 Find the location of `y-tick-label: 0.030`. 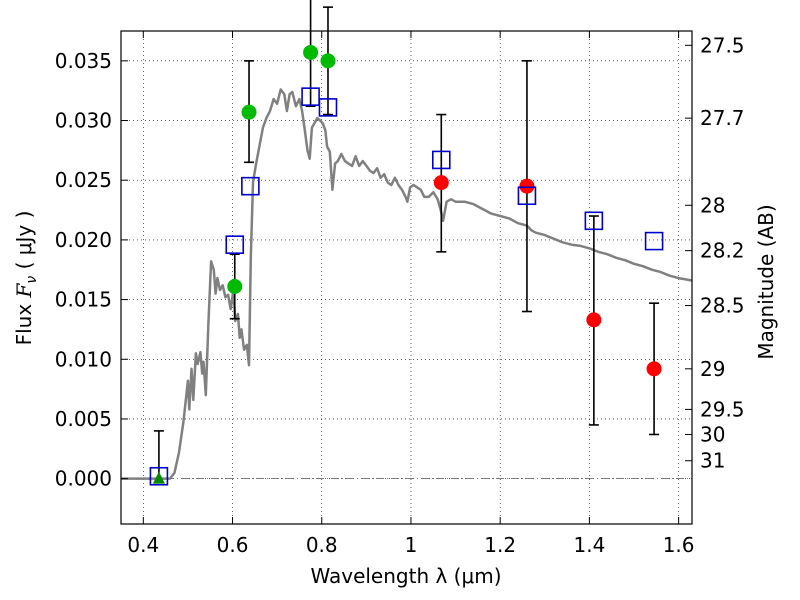

y-tick-label: 0.030 is located at coordinates (83, 121).